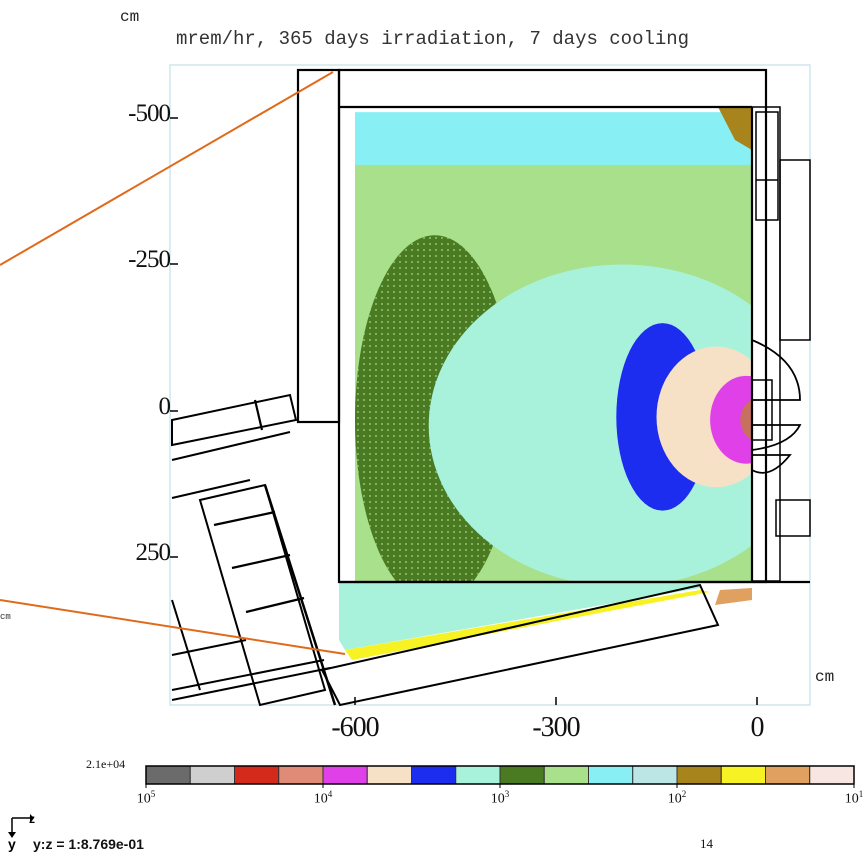 The height and width of the screenshot is (858, 867). I want to click on page-number: 14, so click(706, 843).